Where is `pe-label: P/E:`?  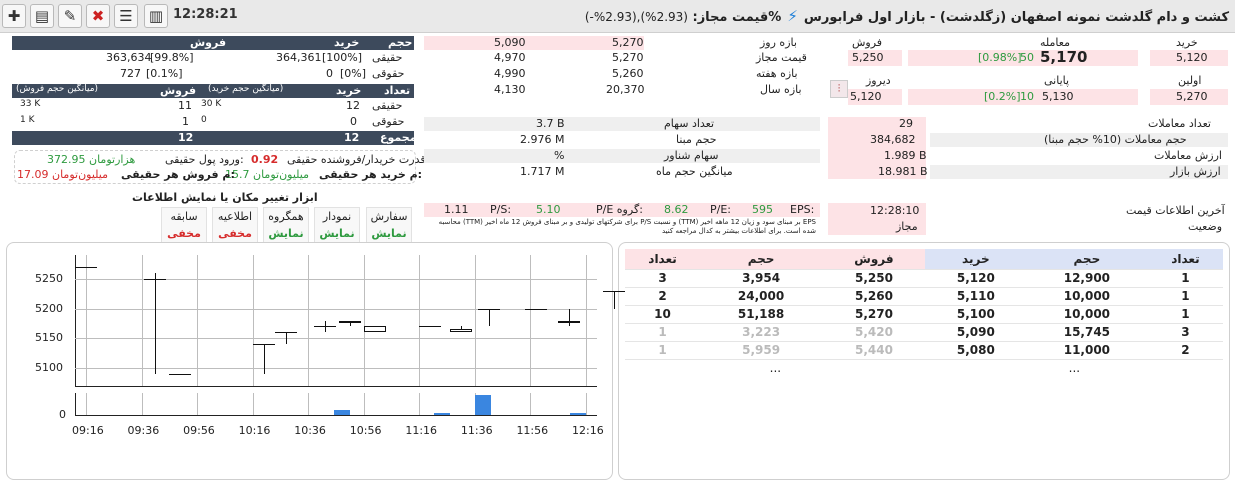
pe-label: P/E: is located at coordinates (720, 209).